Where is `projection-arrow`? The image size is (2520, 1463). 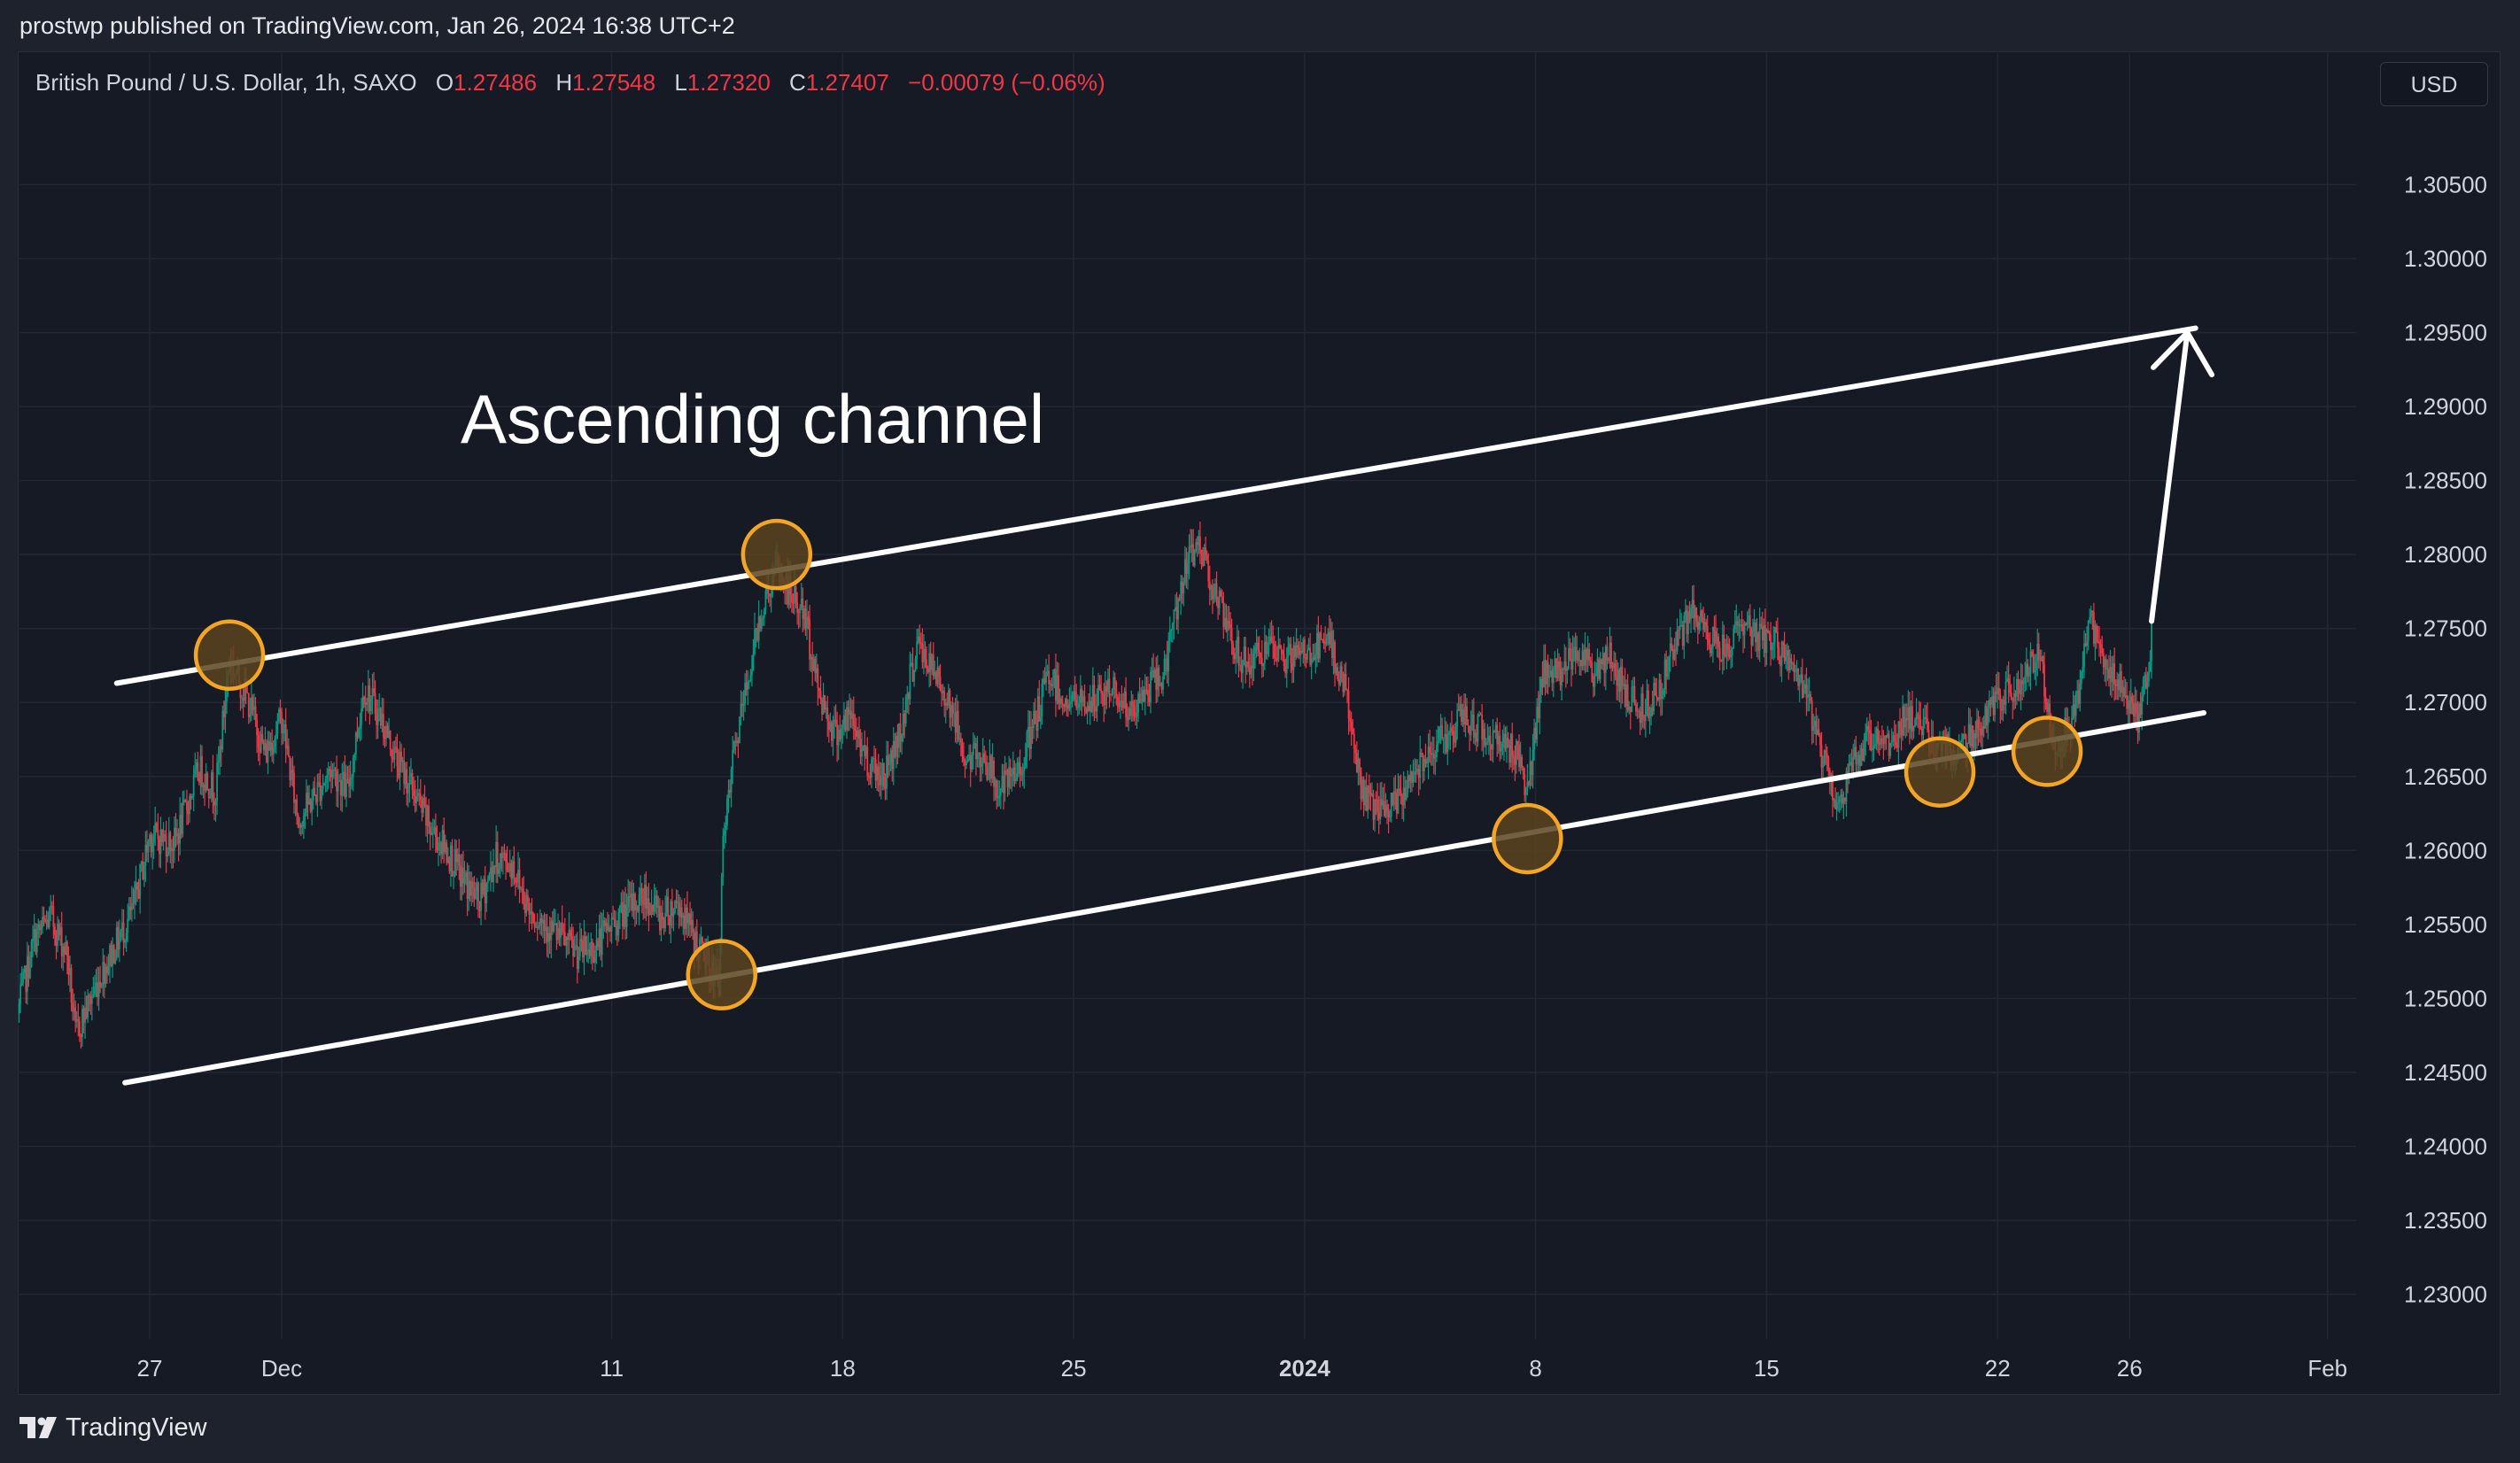
projection-arrow is located at coordinates (2169, 476).